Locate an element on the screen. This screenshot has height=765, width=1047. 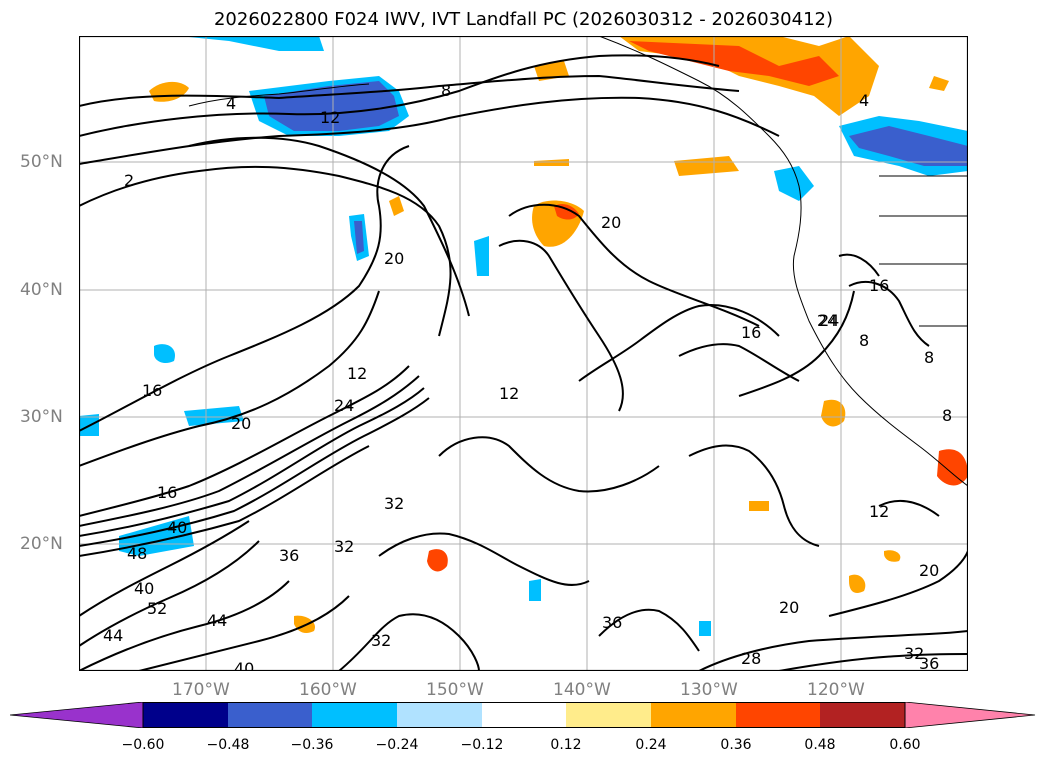
colorbar-border is located at coordinates (524, 715).